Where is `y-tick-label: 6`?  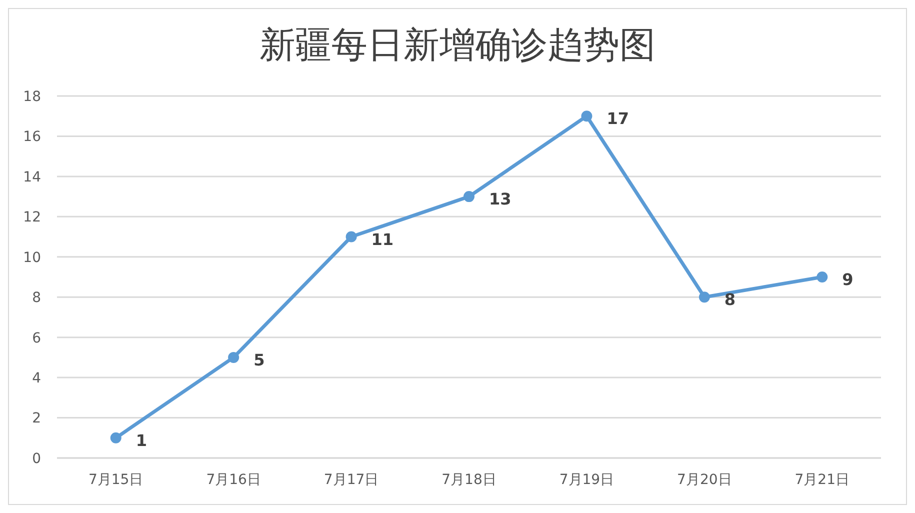
y-tick-label: 6 is located at coordinates (37, 338).